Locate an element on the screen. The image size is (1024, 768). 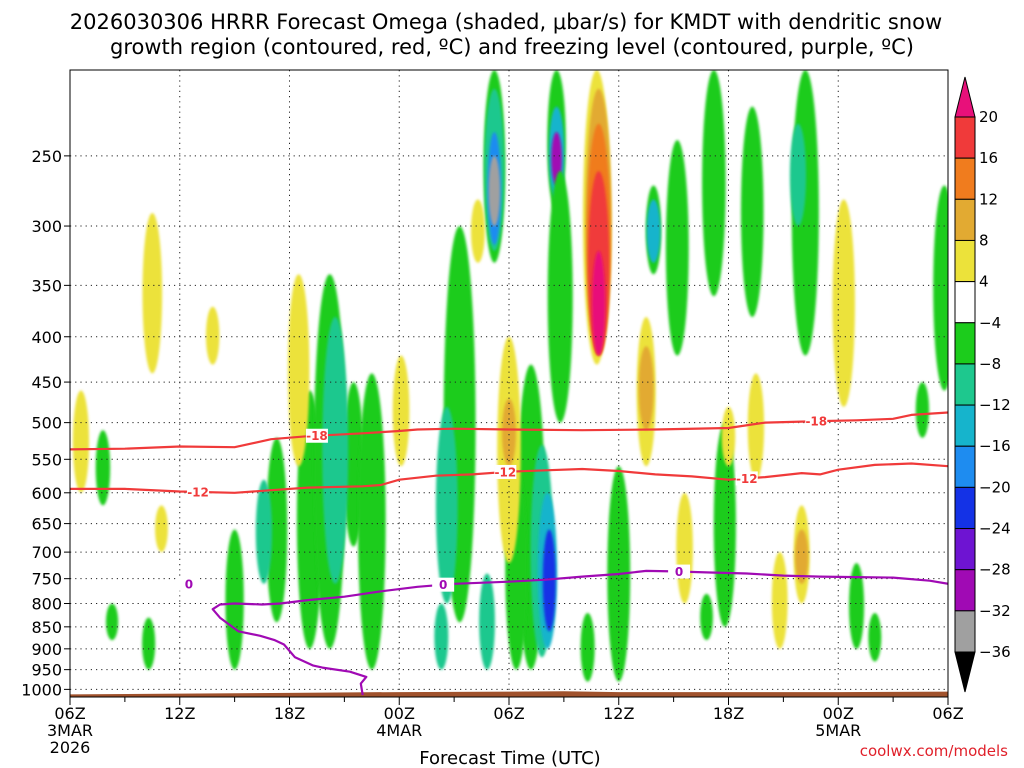
colorbar-label-3: 8 is located at coordinates (984, 240).